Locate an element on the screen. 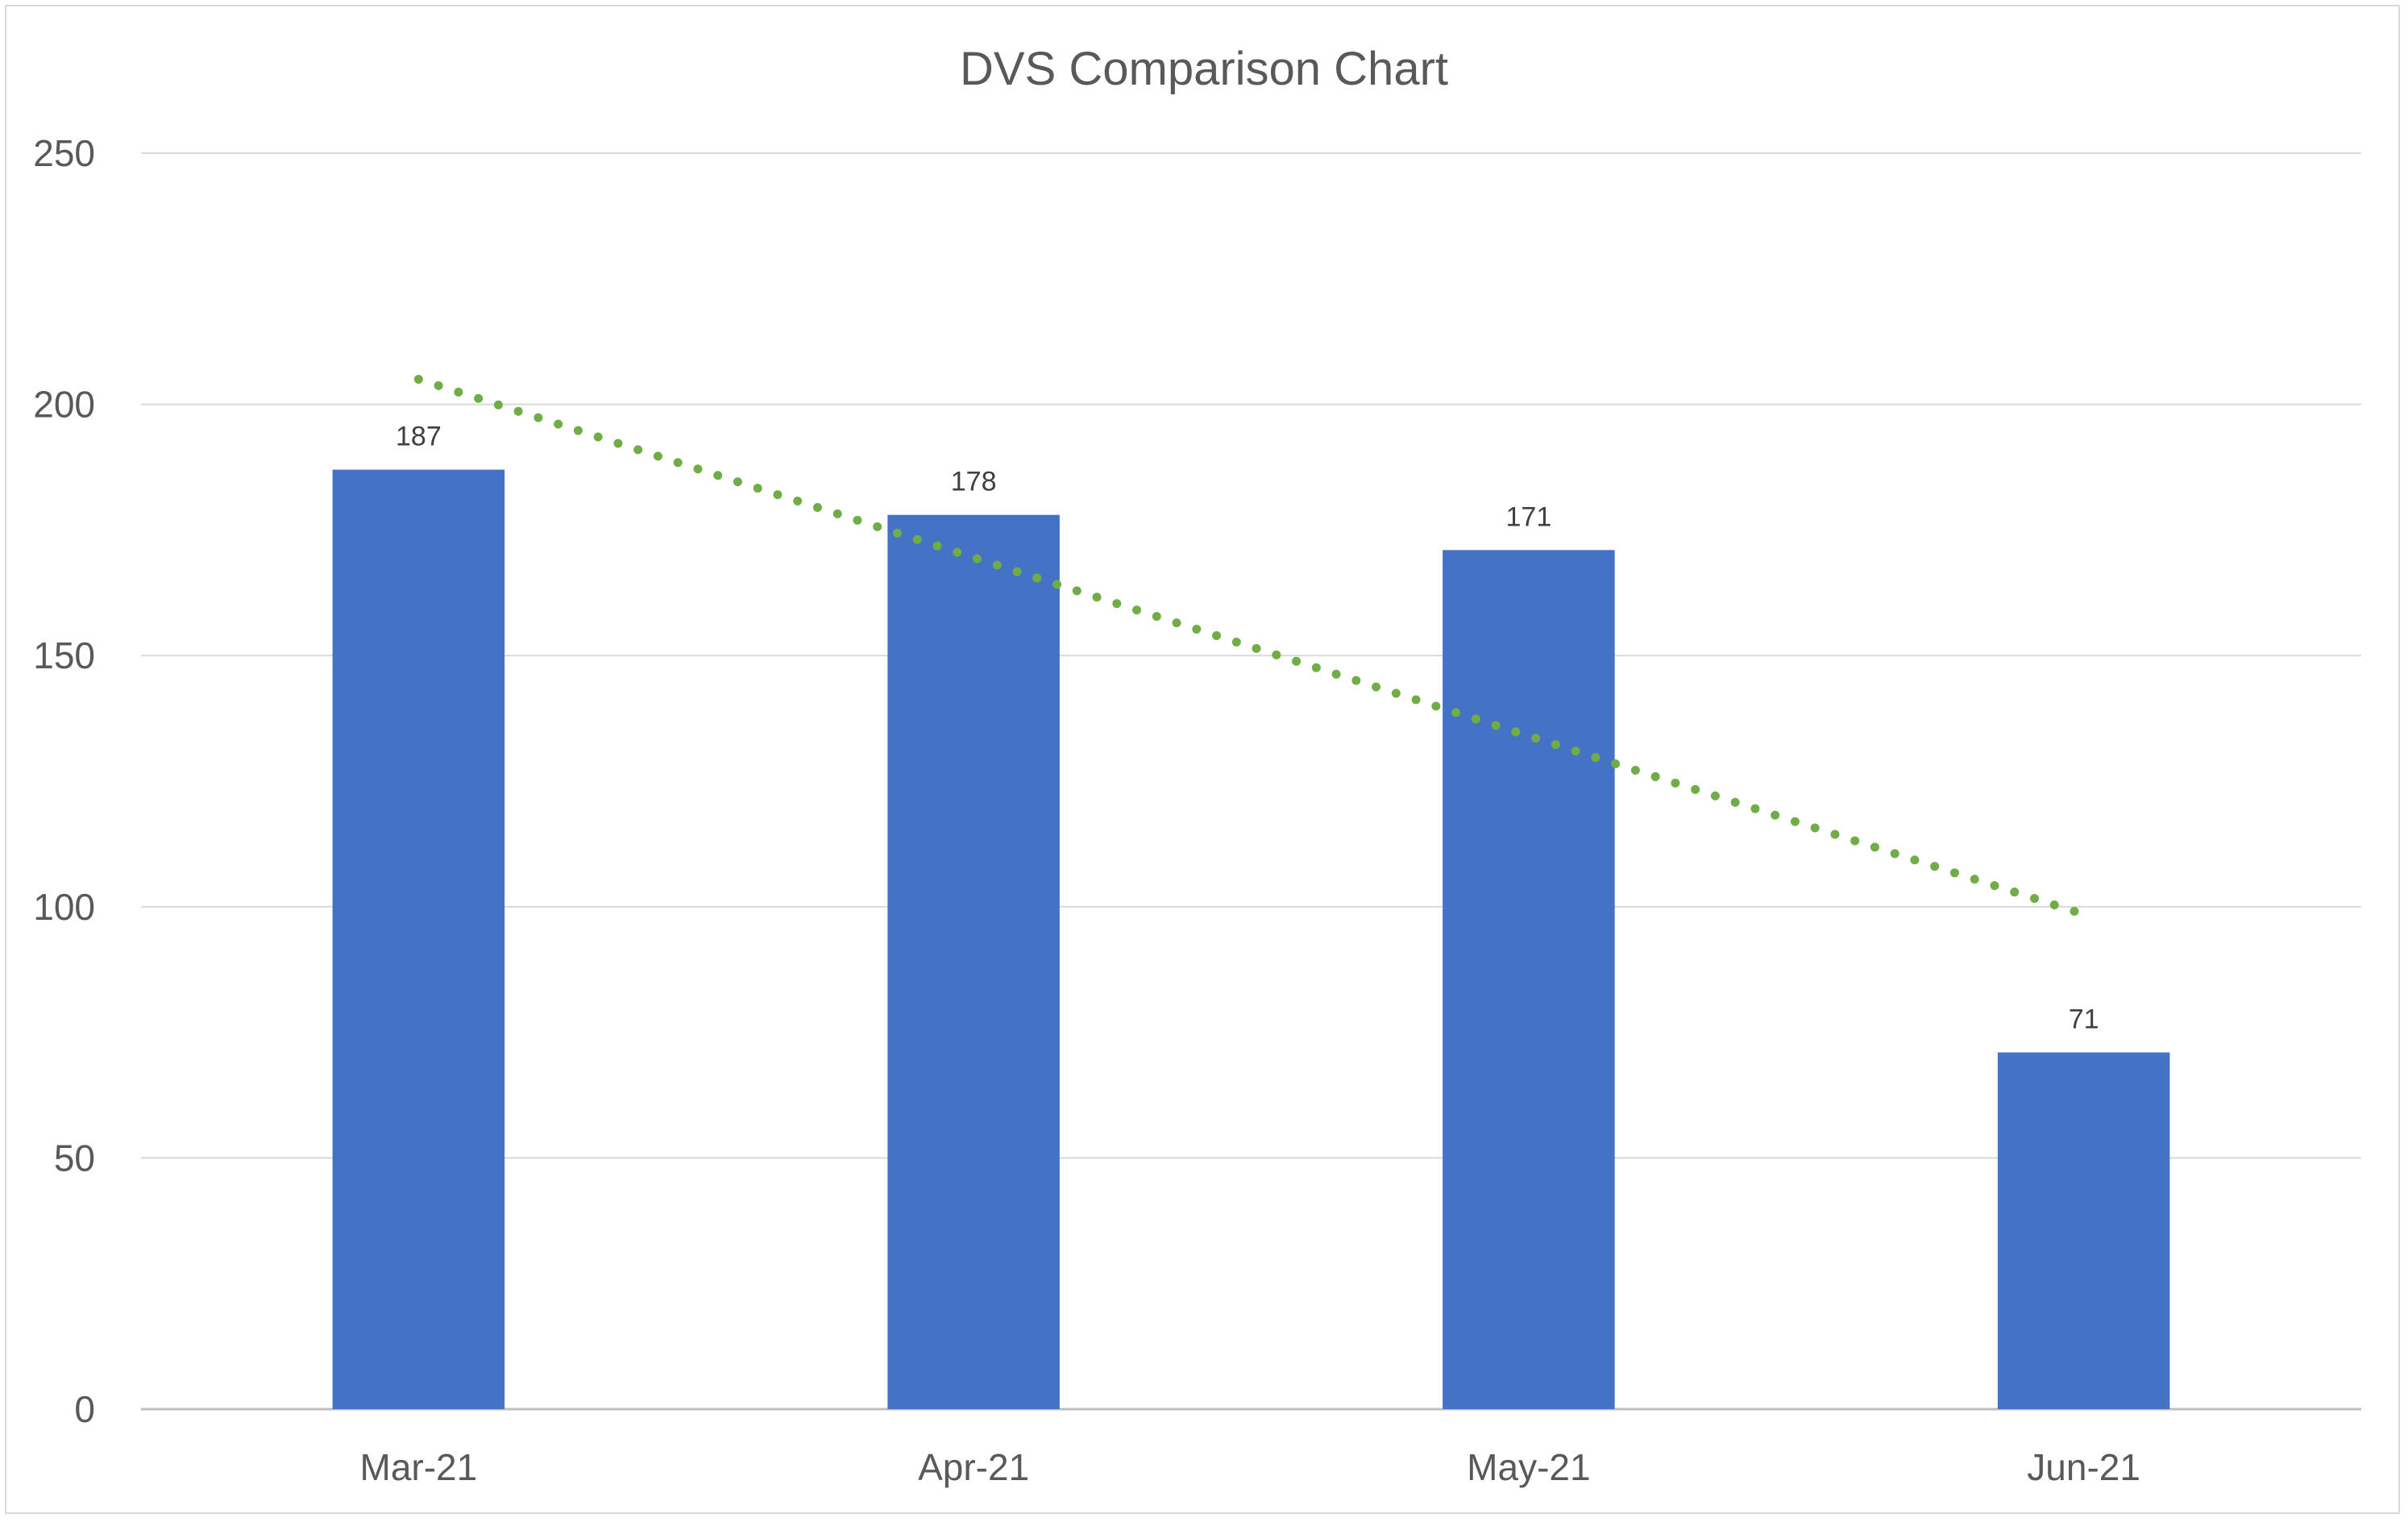 The width and height of the screenshot is (2408, 1522). data-label: 71 is located at coordinates (2084, 1019).